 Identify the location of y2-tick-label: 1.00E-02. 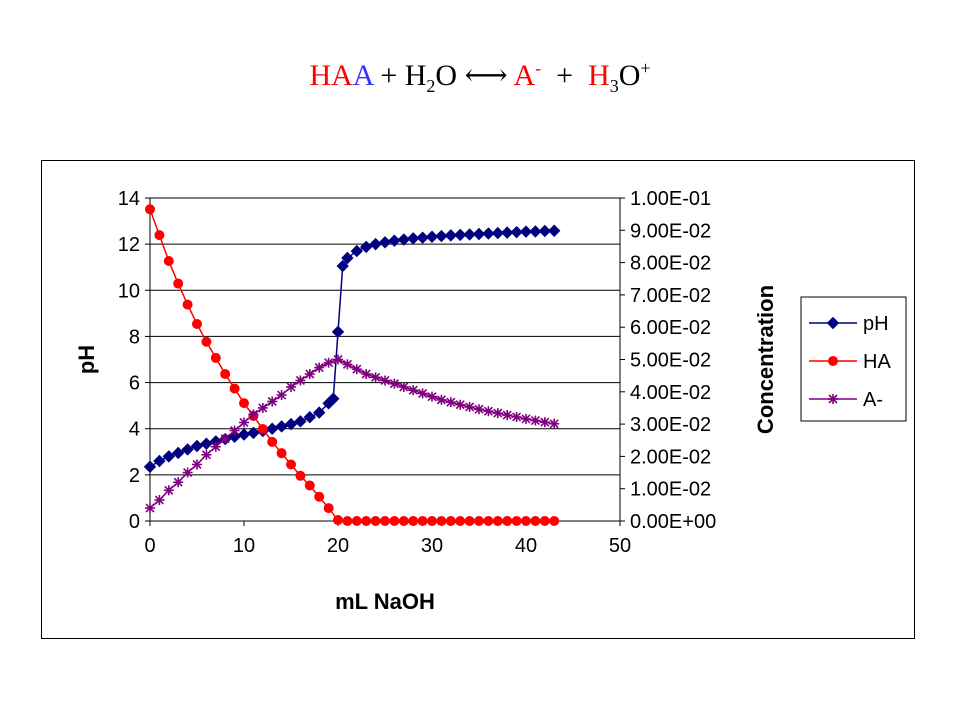
(670, 490).